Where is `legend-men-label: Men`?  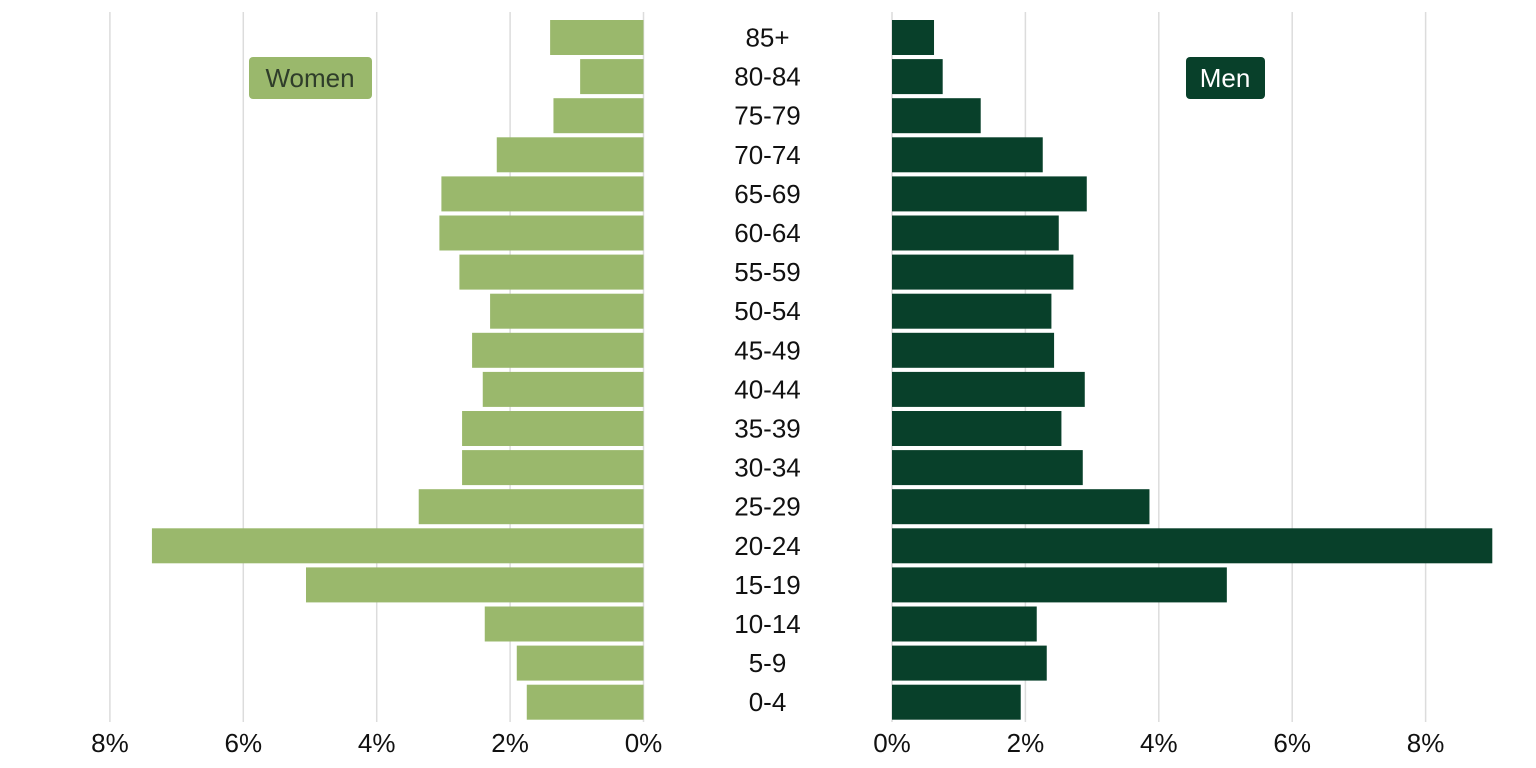
legend-men-label: Men is located at coordinates (1225, 78).